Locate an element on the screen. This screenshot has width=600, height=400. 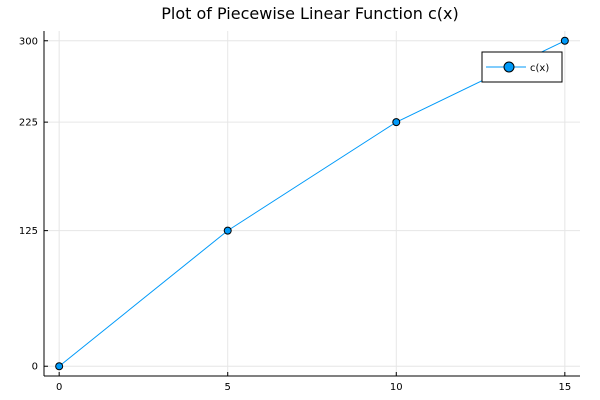
legend-label: c(x) is located at coordinates (539, 68).